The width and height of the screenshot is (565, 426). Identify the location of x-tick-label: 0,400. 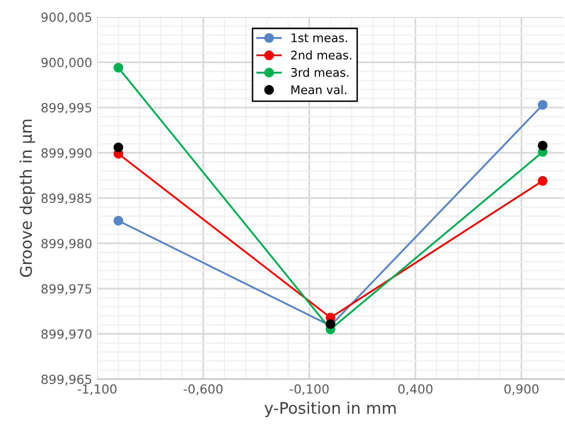
(415, 389).